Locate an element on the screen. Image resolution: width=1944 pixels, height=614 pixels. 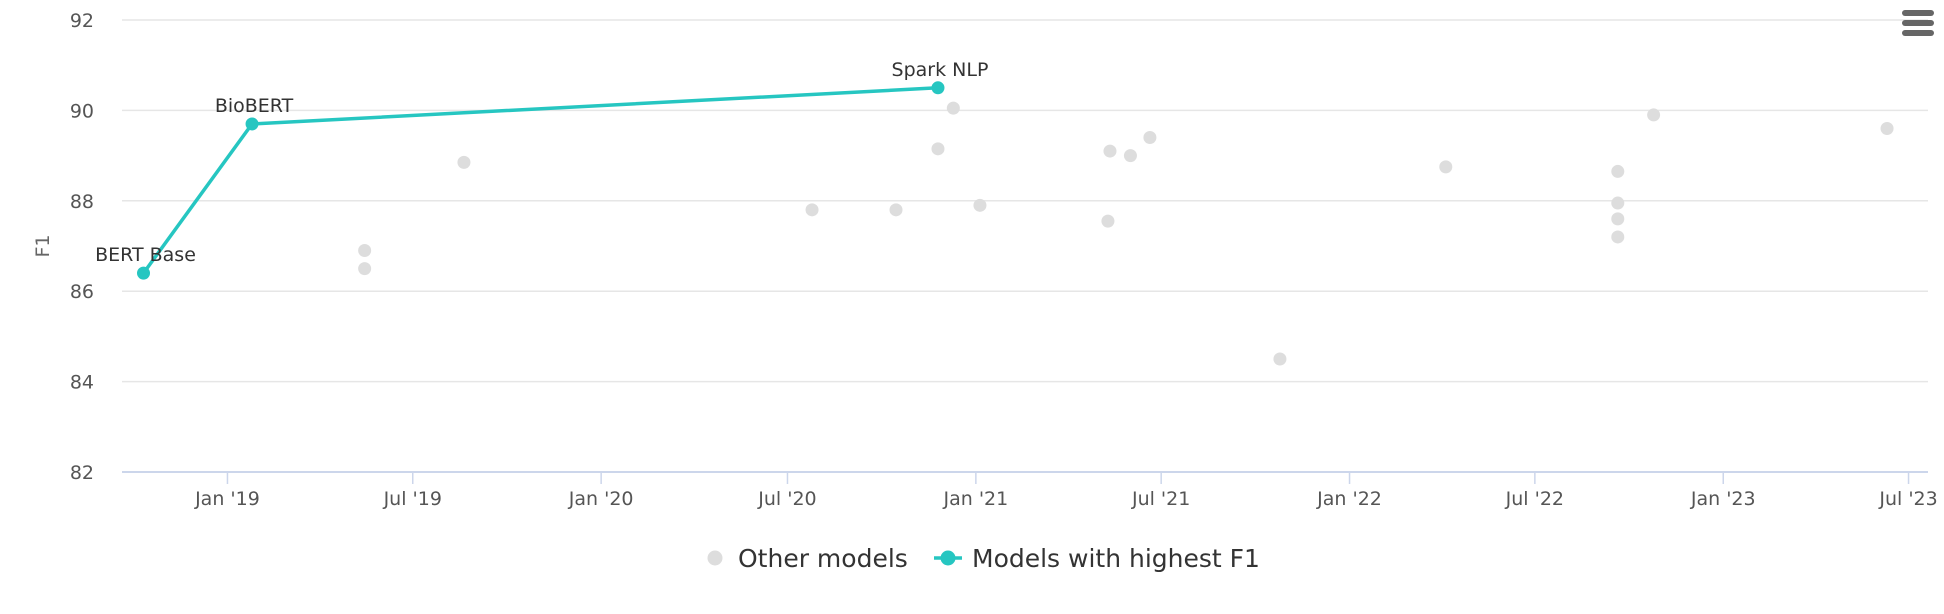
legend: Other models Models with highest F1 is located at coordinates (983, 558).